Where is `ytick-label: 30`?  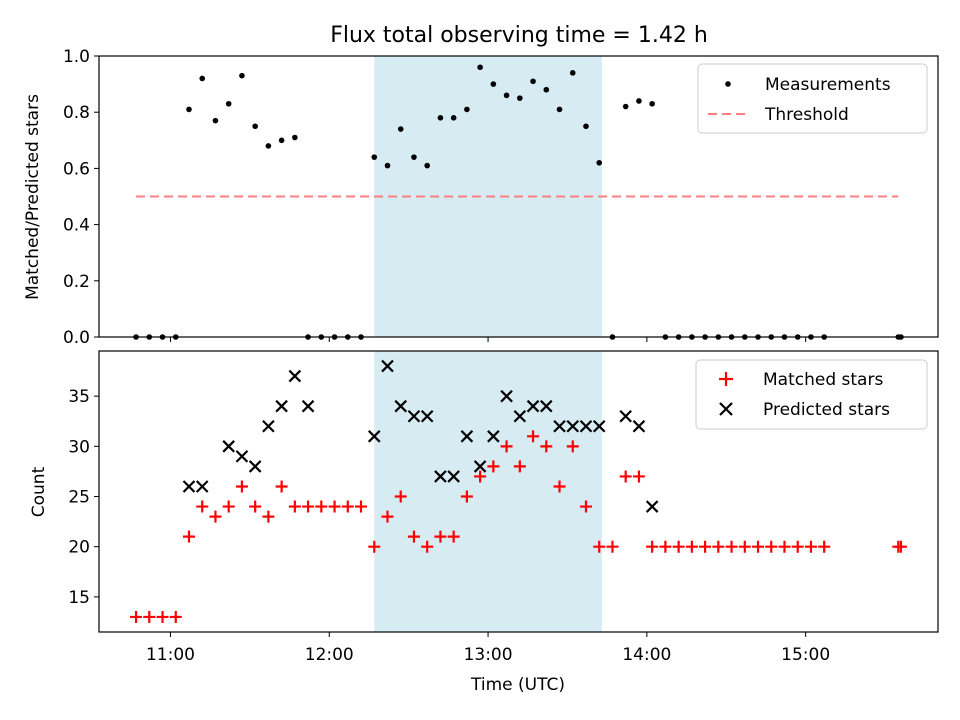 ytick-label: 30 is located at coordinates (79, 447).